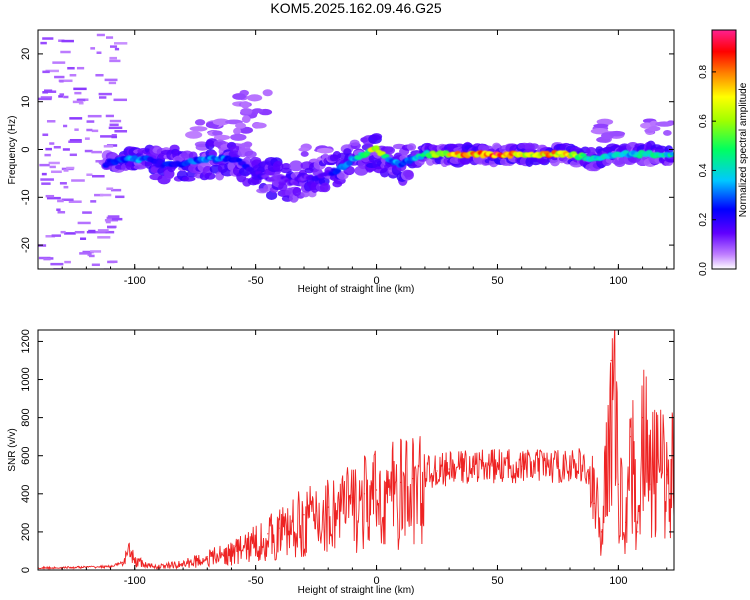  What do you see at coordinates (724, 149) in the screenshot?
I see `colorbar-gradient` at bounding box center [724, 149].